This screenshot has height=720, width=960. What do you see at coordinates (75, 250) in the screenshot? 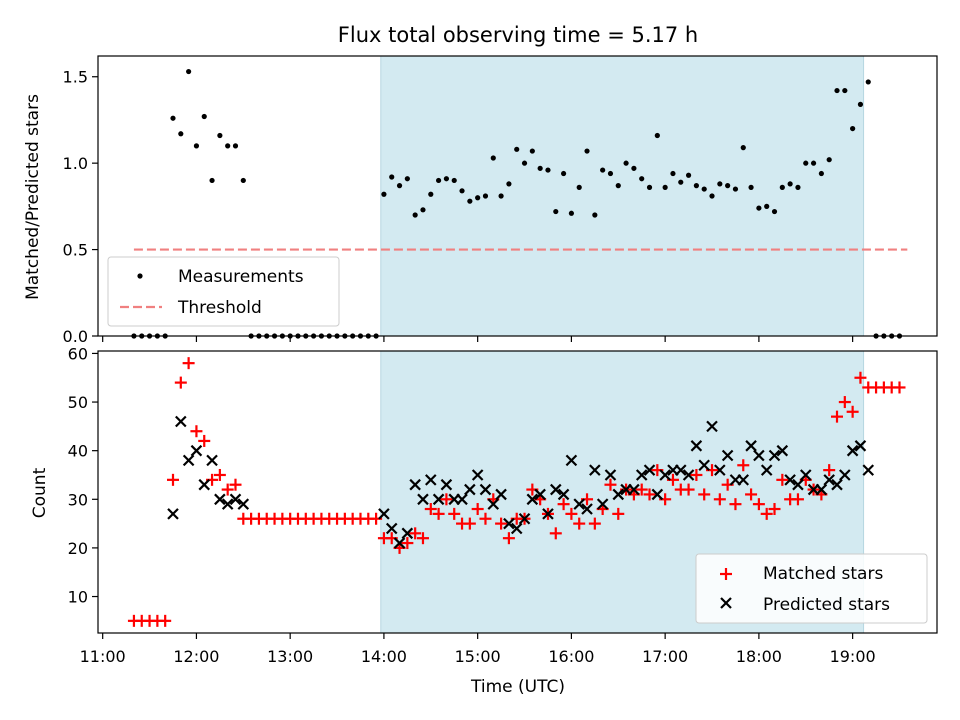
I see `y-tick-label: 0.5` at bounding box center [75, 250].